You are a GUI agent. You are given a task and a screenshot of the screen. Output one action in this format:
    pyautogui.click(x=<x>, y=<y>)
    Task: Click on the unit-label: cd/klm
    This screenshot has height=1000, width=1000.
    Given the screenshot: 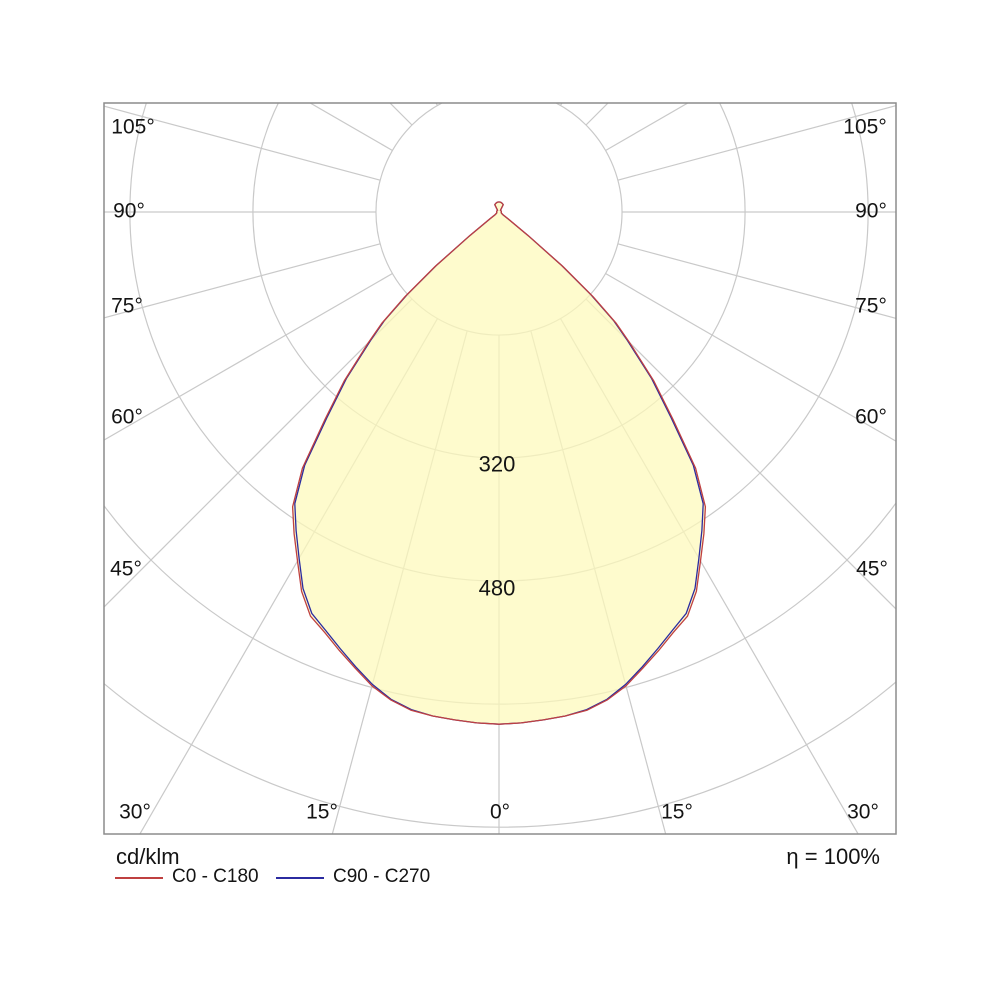 What is the action you would take?
    pyautogui.click(x=148, y=856)
    